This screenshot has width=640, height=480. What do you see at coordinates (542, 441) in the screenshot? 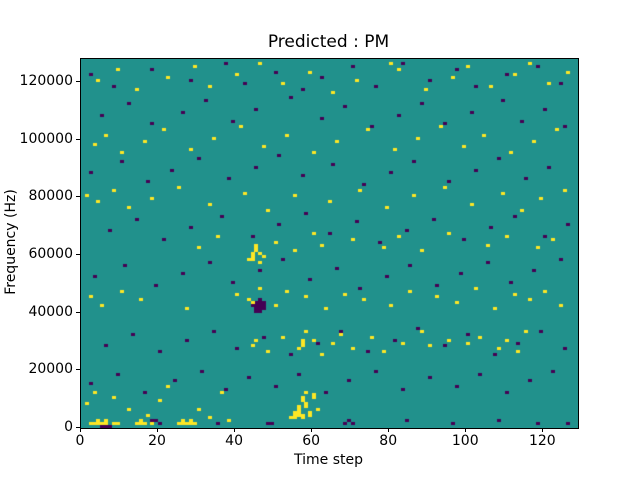
I see `x-tick-label: 120` at bounding box center [542, 441].